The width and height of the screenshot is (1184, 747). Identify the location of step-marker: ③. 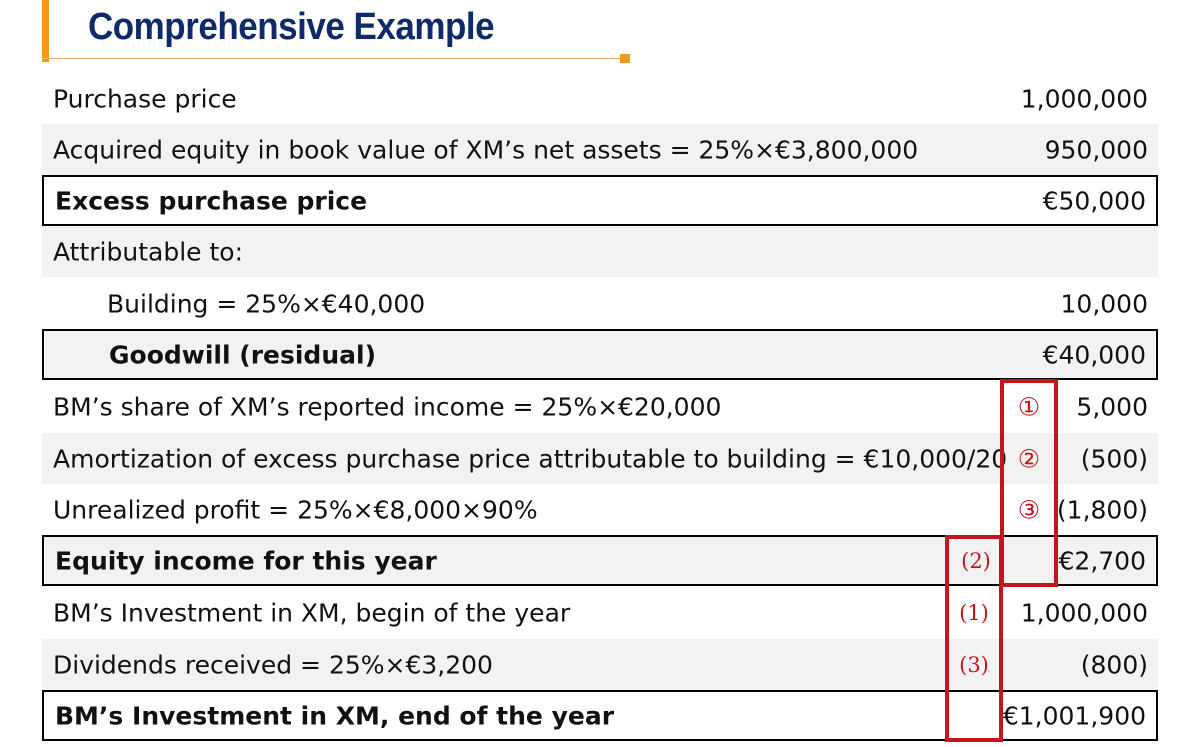
(1029, 509).